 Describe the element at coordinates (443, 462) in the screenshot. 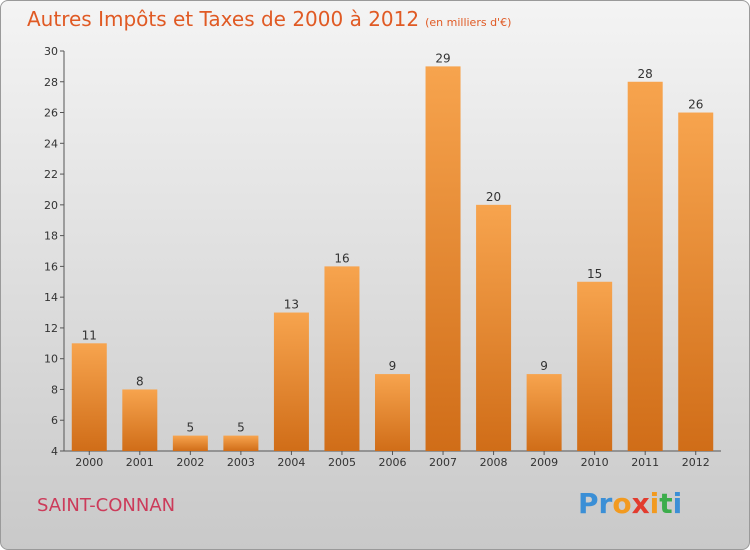

I see `x-tick-label: 2007` at that location.